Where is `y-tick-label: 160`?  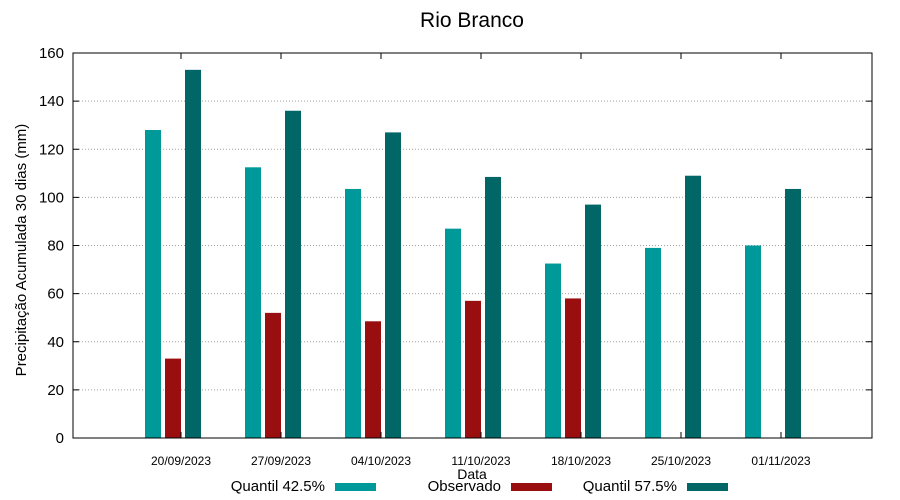 y-tick-label: 160 is located at coordinates (51, 53).